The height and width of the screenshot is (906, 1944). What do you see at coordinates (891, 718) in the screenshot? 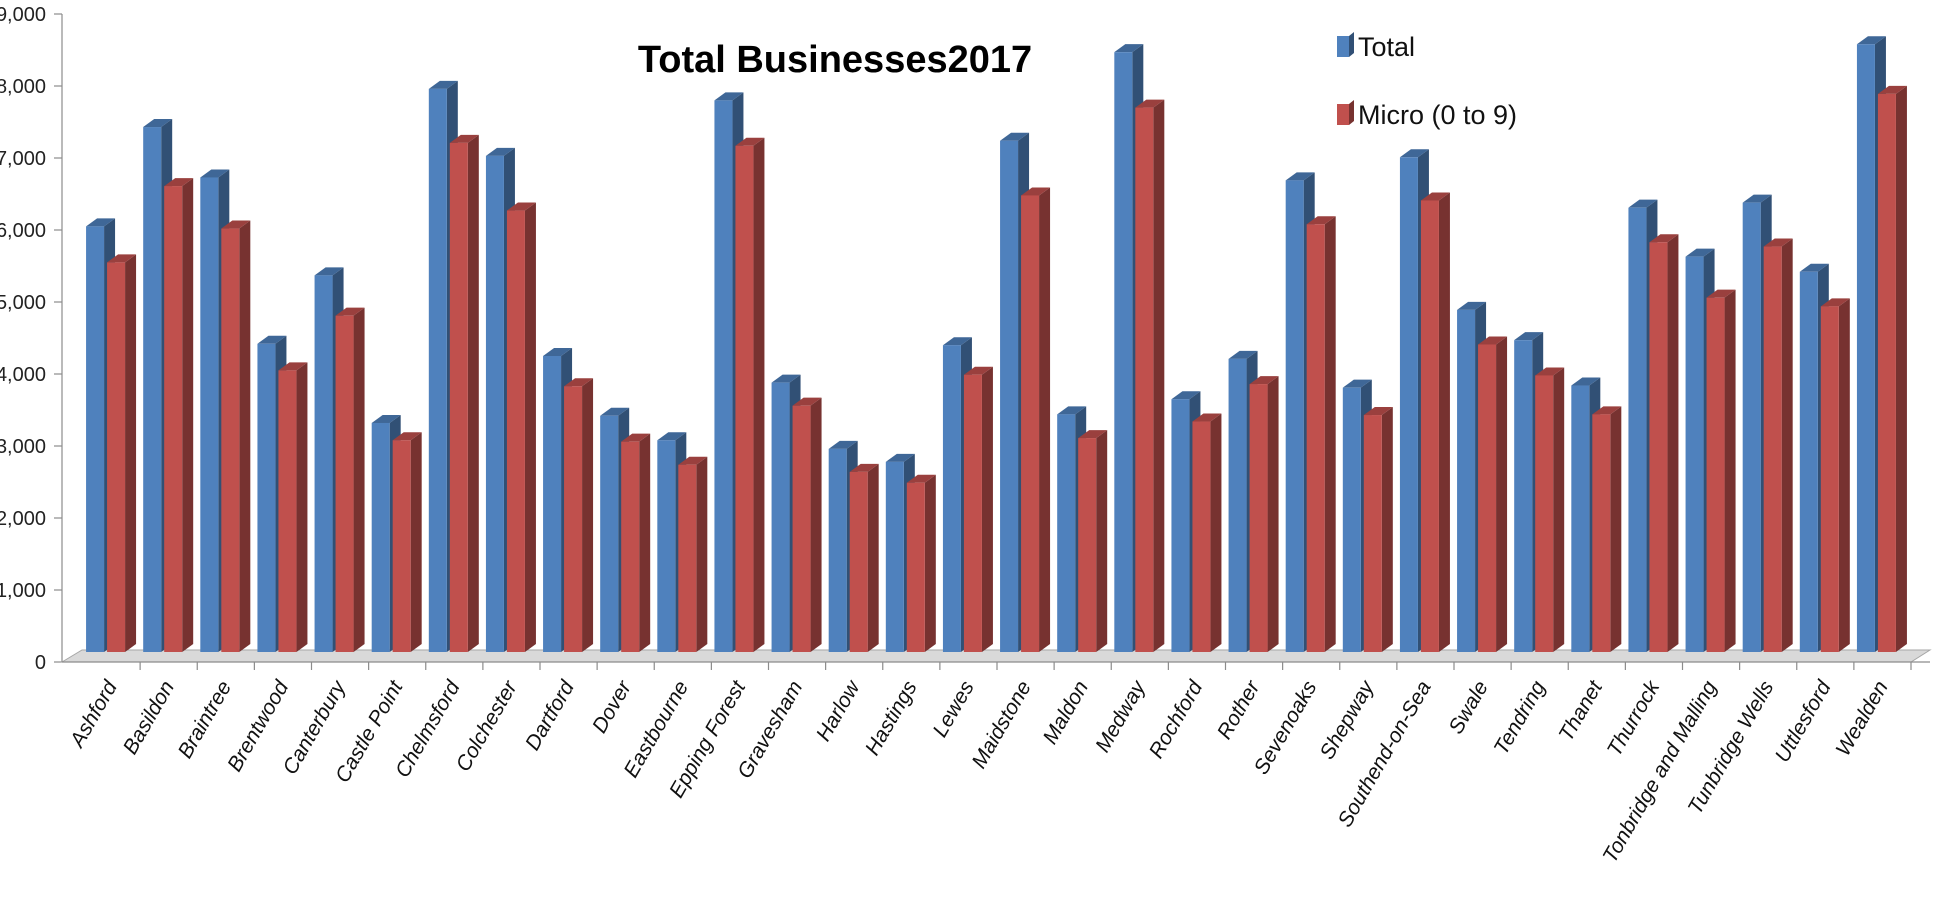
I see `x-category-label: Hastings` at bounding box center [891, 718].